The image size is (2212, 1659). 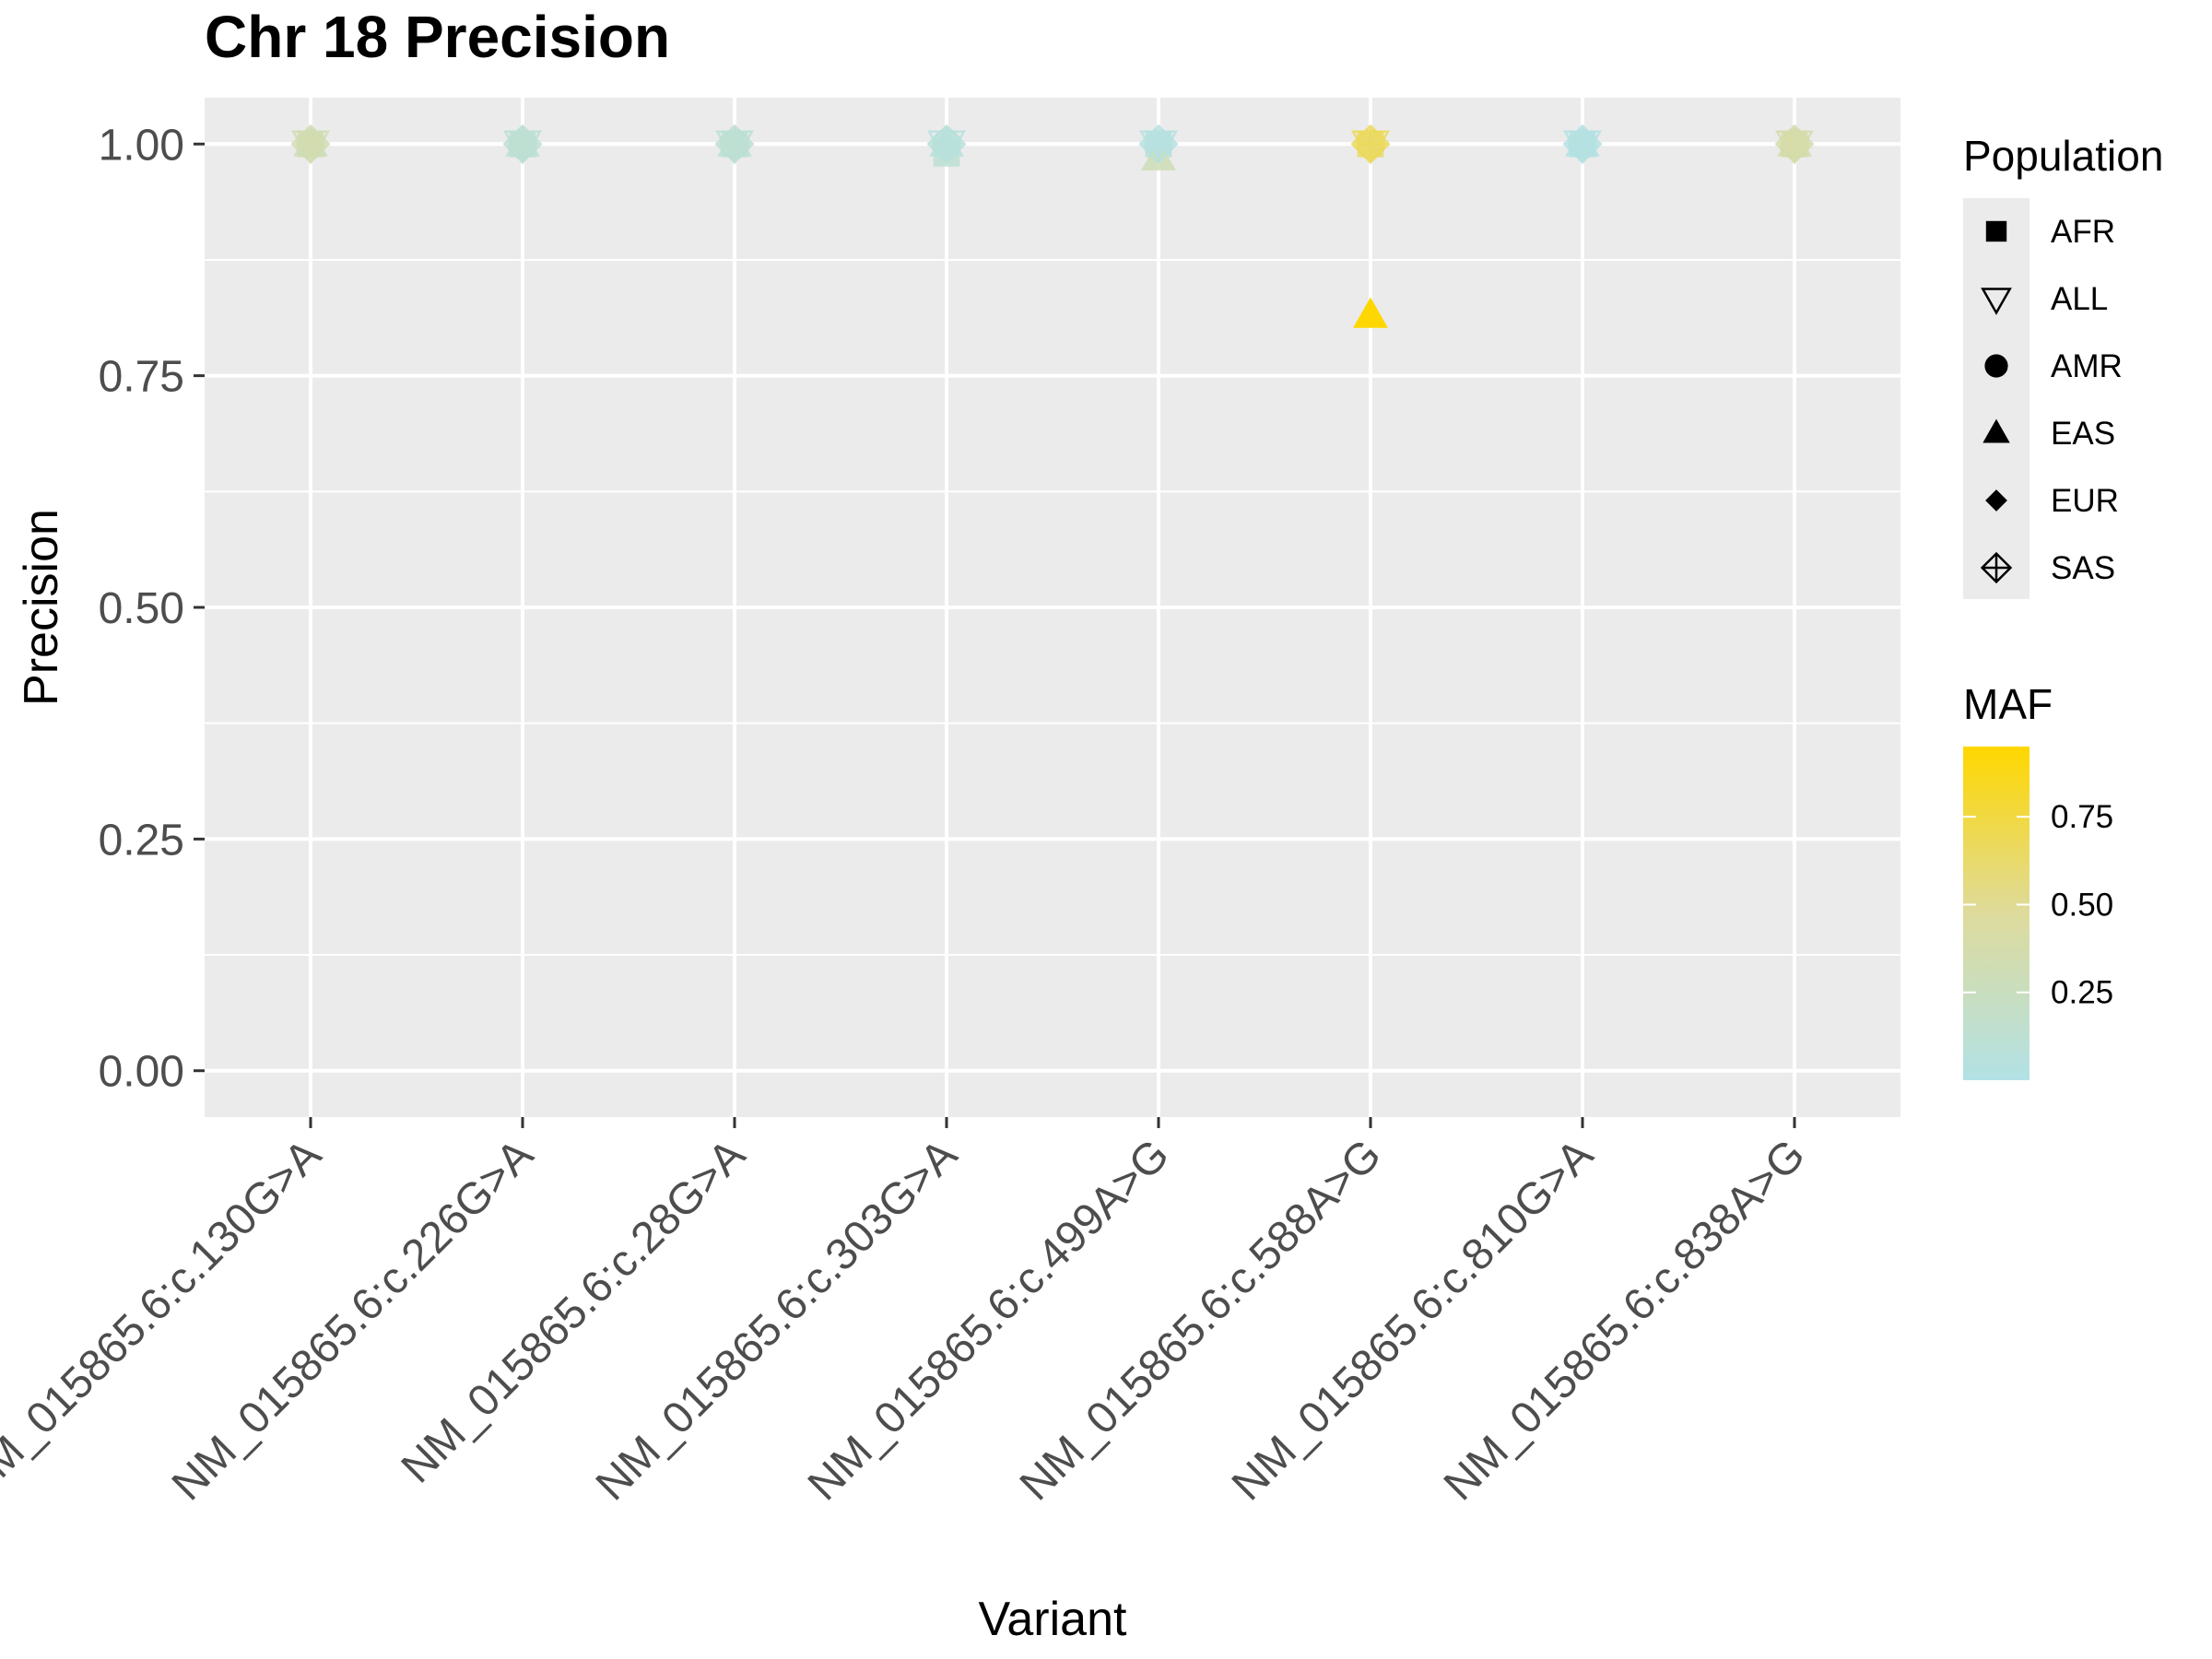 What do you see at coordinates (141, 608) in the screenshot?
I see `y-tick-label: 0.50` at bounding box center [141, 608].